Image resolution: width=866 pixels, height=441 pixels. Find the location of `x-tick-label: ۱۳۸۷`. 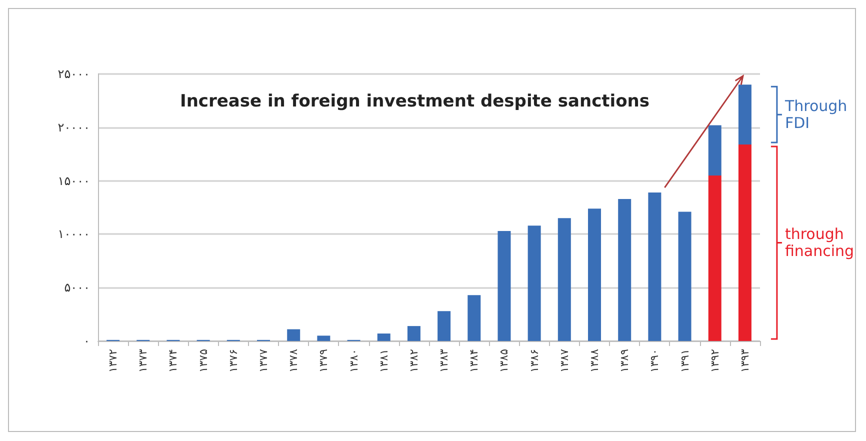

x-tick-label: ۱۳۸۷ is located at coordinates (564, 360).